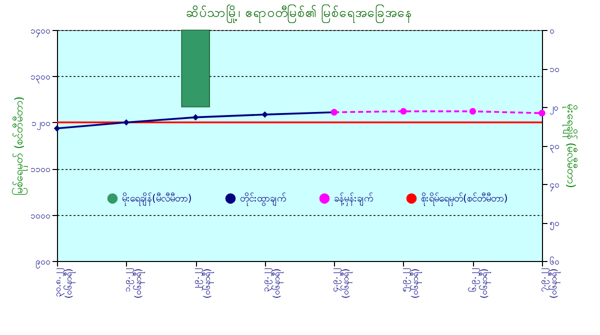 The height and width of the screenshot is (335, 600). Describe the element at coordinates (40, 216) in the screenshot. I see `y-tick-label: ၁၀၀၀` at that location.